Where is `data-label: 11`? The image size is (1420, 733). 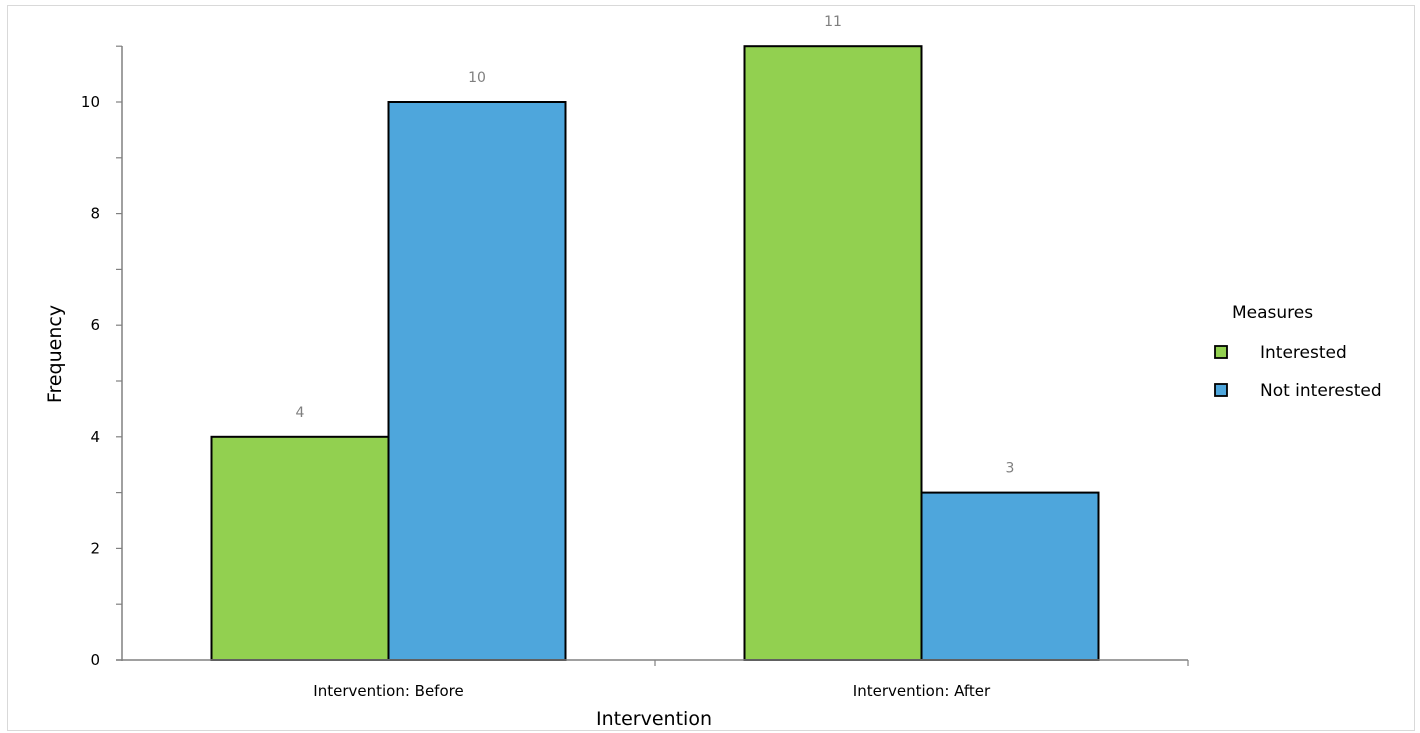
data-label: 11 is located at coordinates (833, 22).